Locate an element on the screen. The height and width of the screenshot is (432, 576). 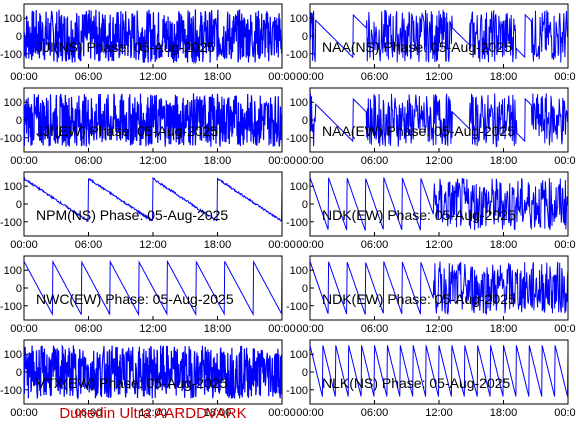
panel-title: VTX(EW) Phase: 05-Aug-2025 is located at coordinates (132, 383).